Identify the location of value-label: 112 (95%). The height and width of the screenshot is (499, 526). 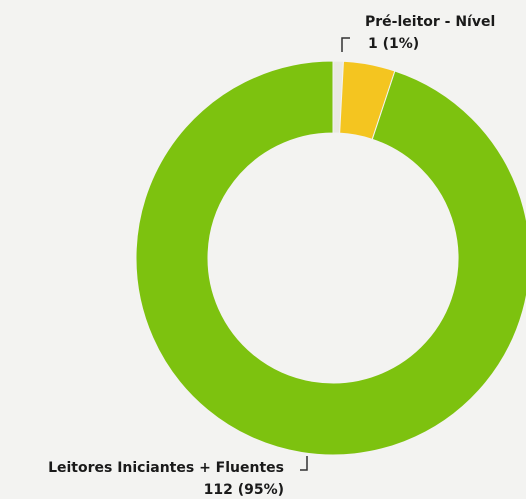
(244, 490).